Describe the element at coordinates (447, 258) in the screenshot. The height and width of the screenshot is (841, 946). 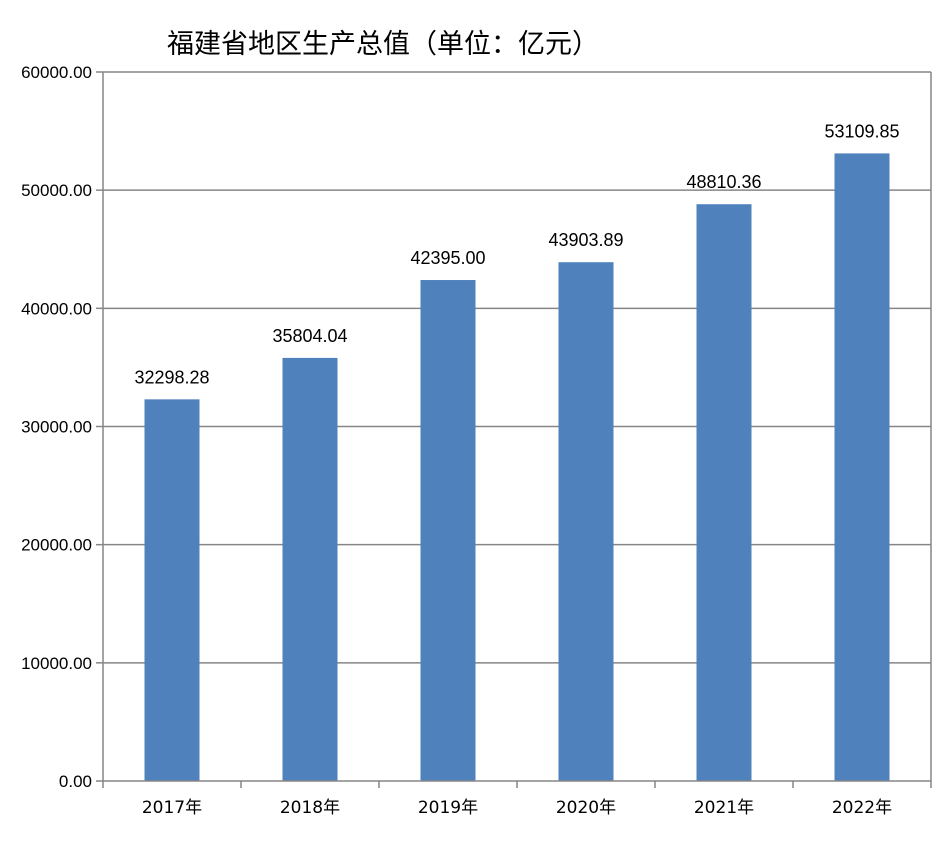
I see `data-label: 42395.00` at that location.